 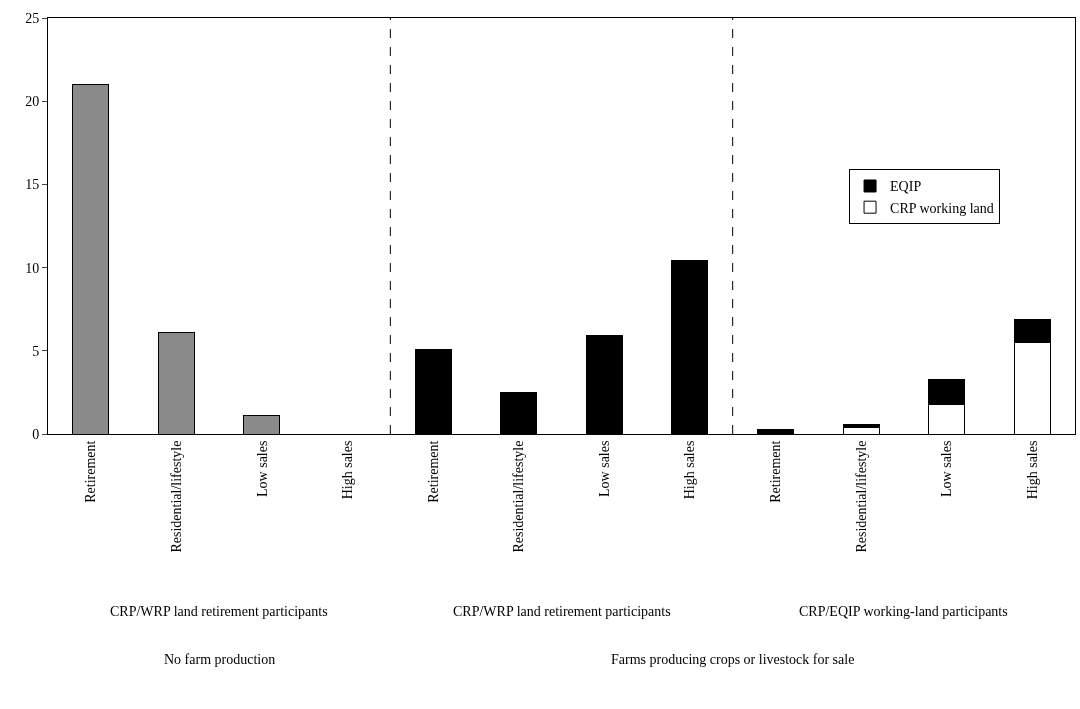 I want to click on y-tick-label: 0, so click(x=36, y=434).